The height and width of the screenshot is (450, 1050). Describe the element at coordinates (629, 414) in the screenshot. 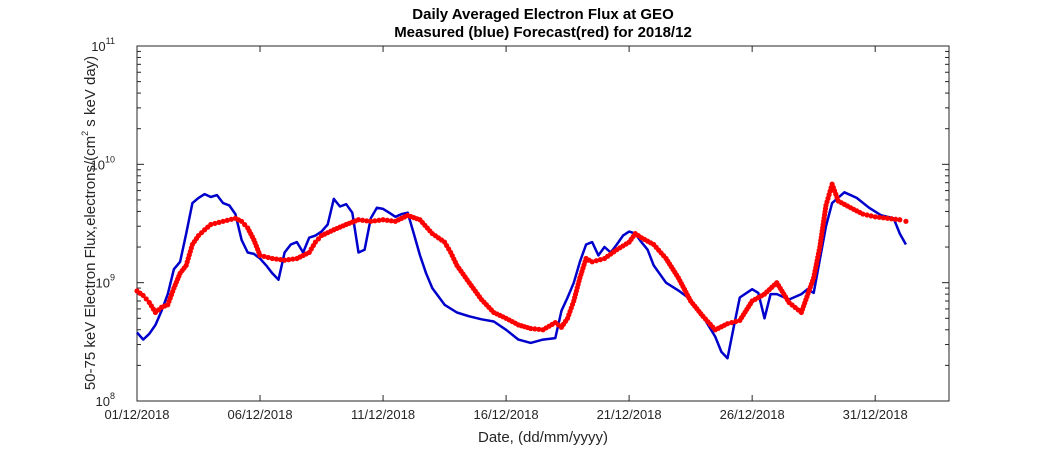

I see `x-tick-label-4: 21/12/2018` at that location.